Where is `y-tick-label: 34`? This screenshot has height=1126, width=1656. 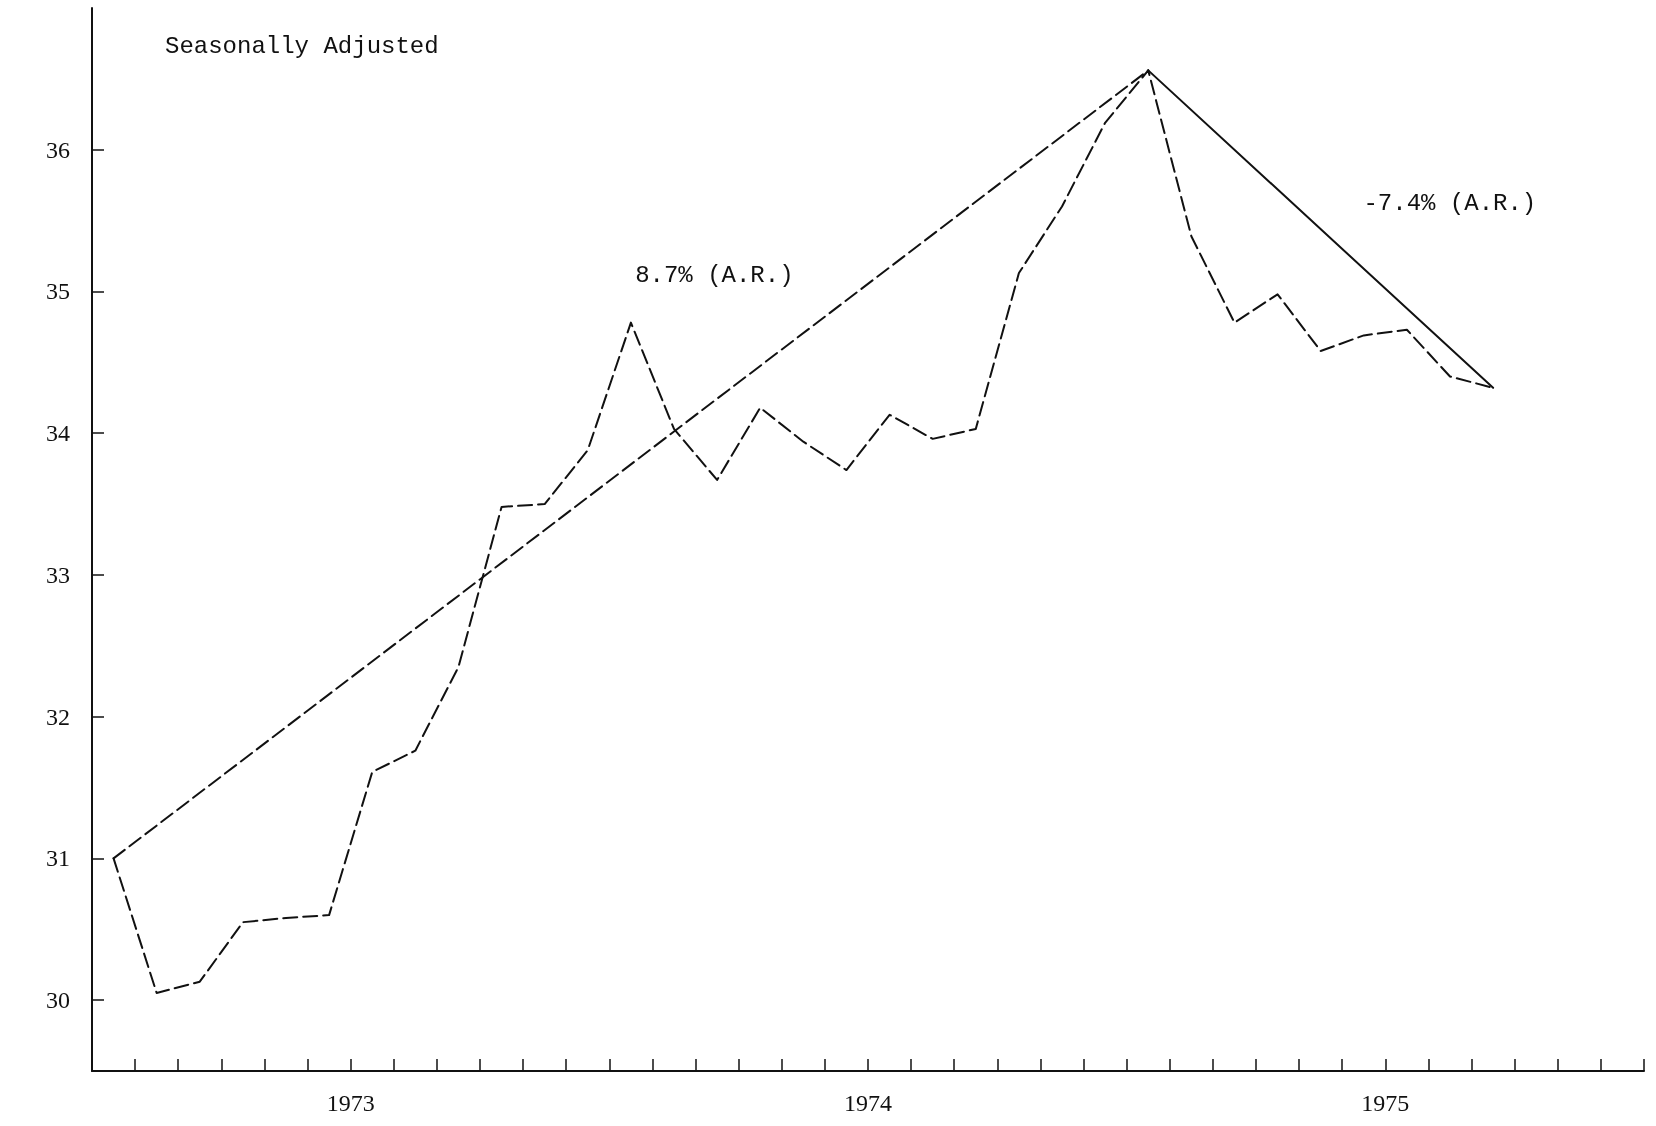
y-tick-label: 34 is located at coordinates (58, 433).